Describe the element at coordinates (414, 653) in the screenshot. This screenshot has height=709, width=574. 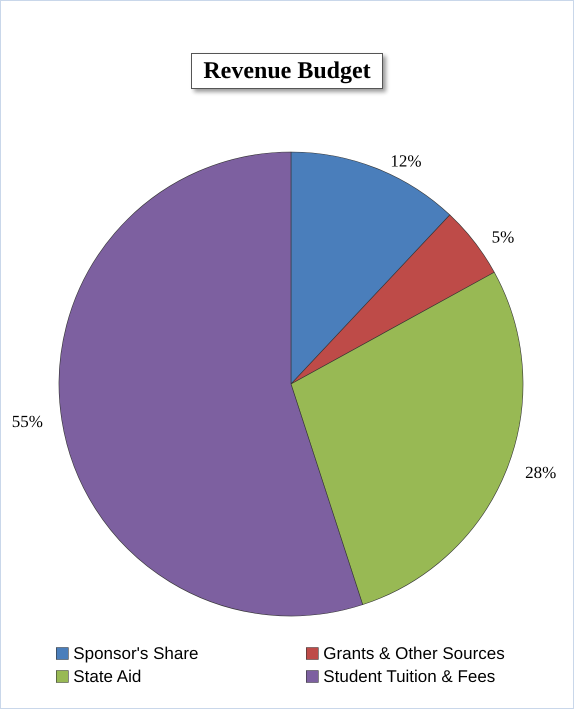
I see `legend-label: Grants & Other Sources` at that location.